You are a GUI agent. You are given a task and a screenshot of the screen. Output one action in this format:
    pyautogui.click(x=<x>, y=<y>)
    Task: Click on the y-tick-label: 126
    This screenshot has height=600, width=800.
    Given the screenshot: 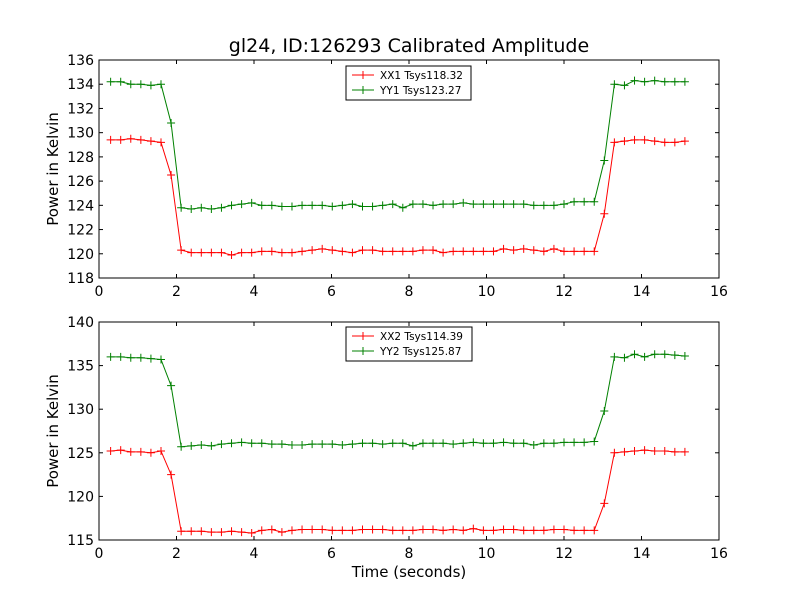 What is the action you would take?
    pyautogui.click(x=80, y=182)
    